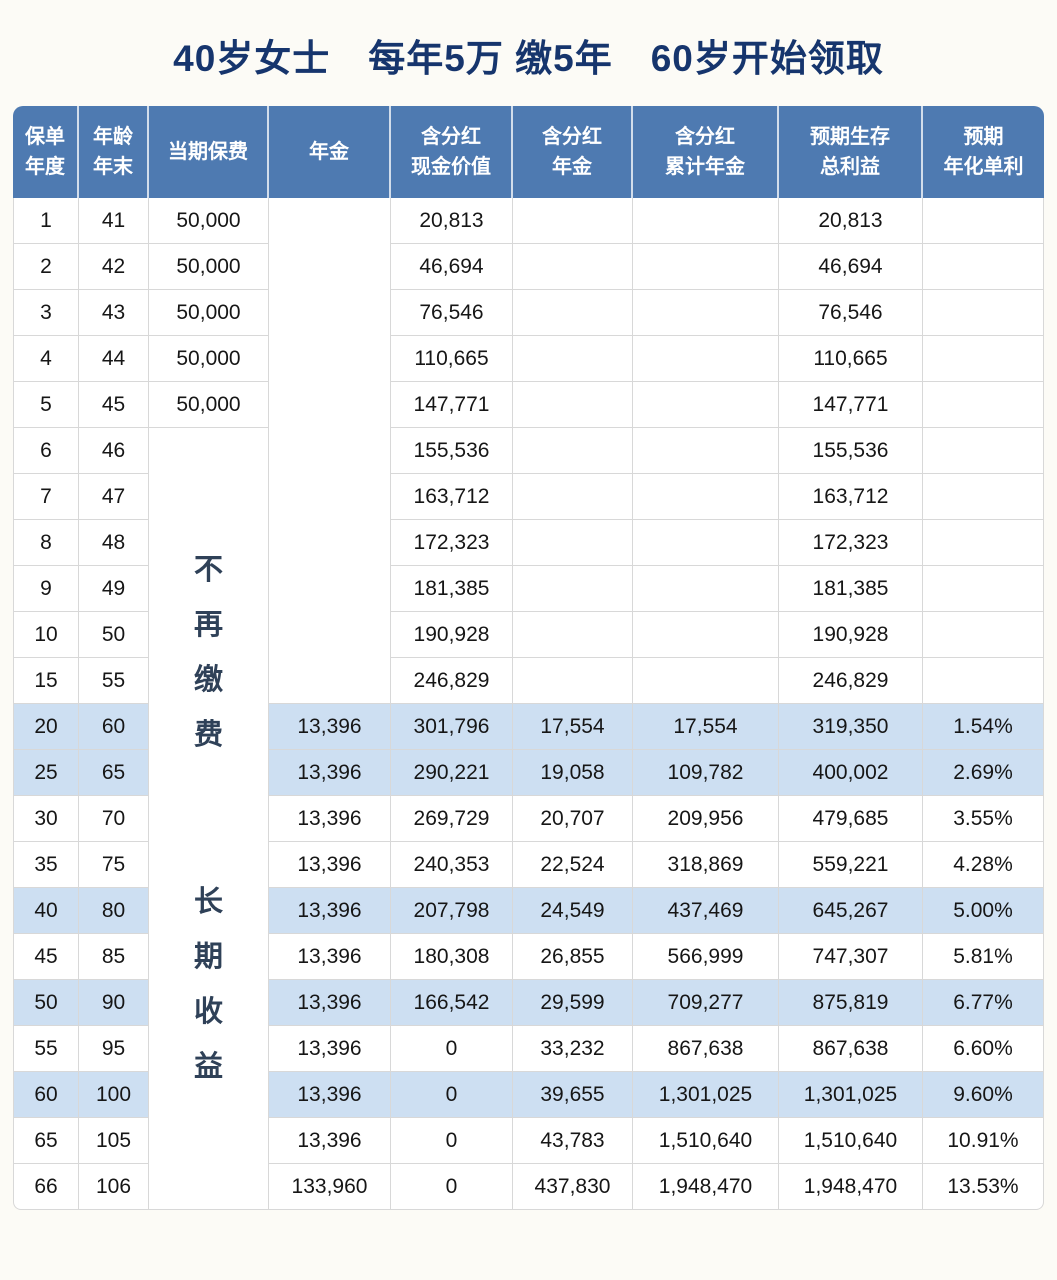  I want to click on cell-expected-total-benefit: 867,638, so click(851, 1049).